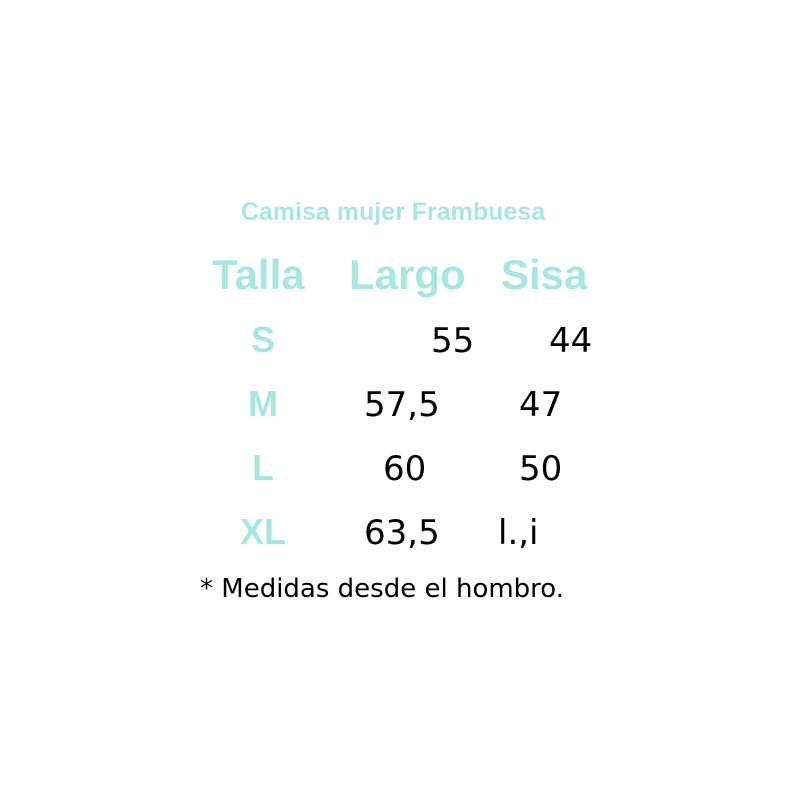 This screenshot has height=800, width=800. What do you see at coordinates (453, 341) in the screenshot?
I see `largo-value: 55` at bounding box center [453, 341].